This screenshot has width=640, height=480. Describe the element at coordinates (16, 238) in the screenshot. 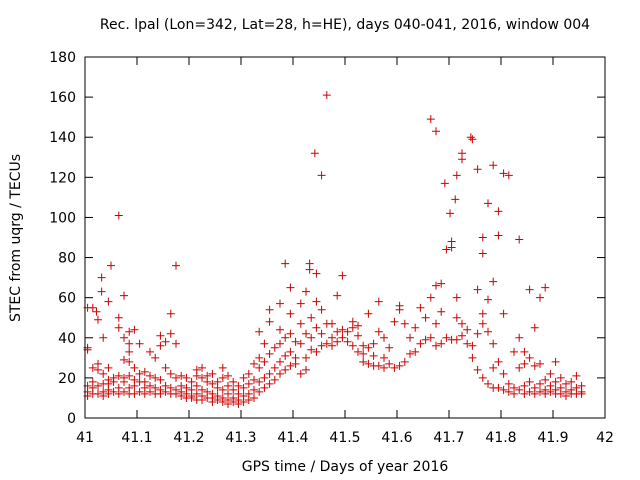

I see `y-axis-label: STEC from uqrg / TECUs` at that location.